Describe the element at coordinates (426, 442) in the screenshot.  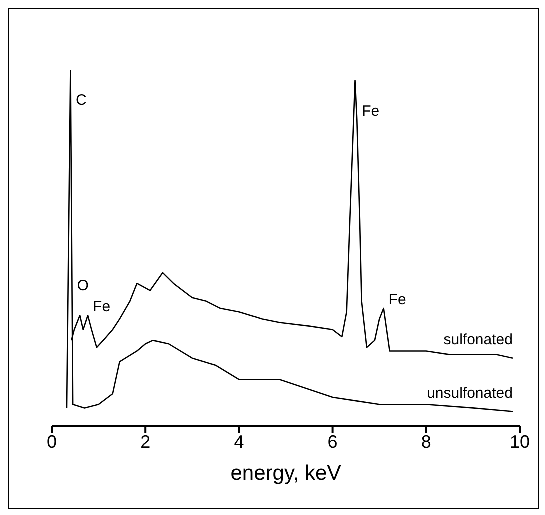
I see `x-tick-label: 8` at that location.